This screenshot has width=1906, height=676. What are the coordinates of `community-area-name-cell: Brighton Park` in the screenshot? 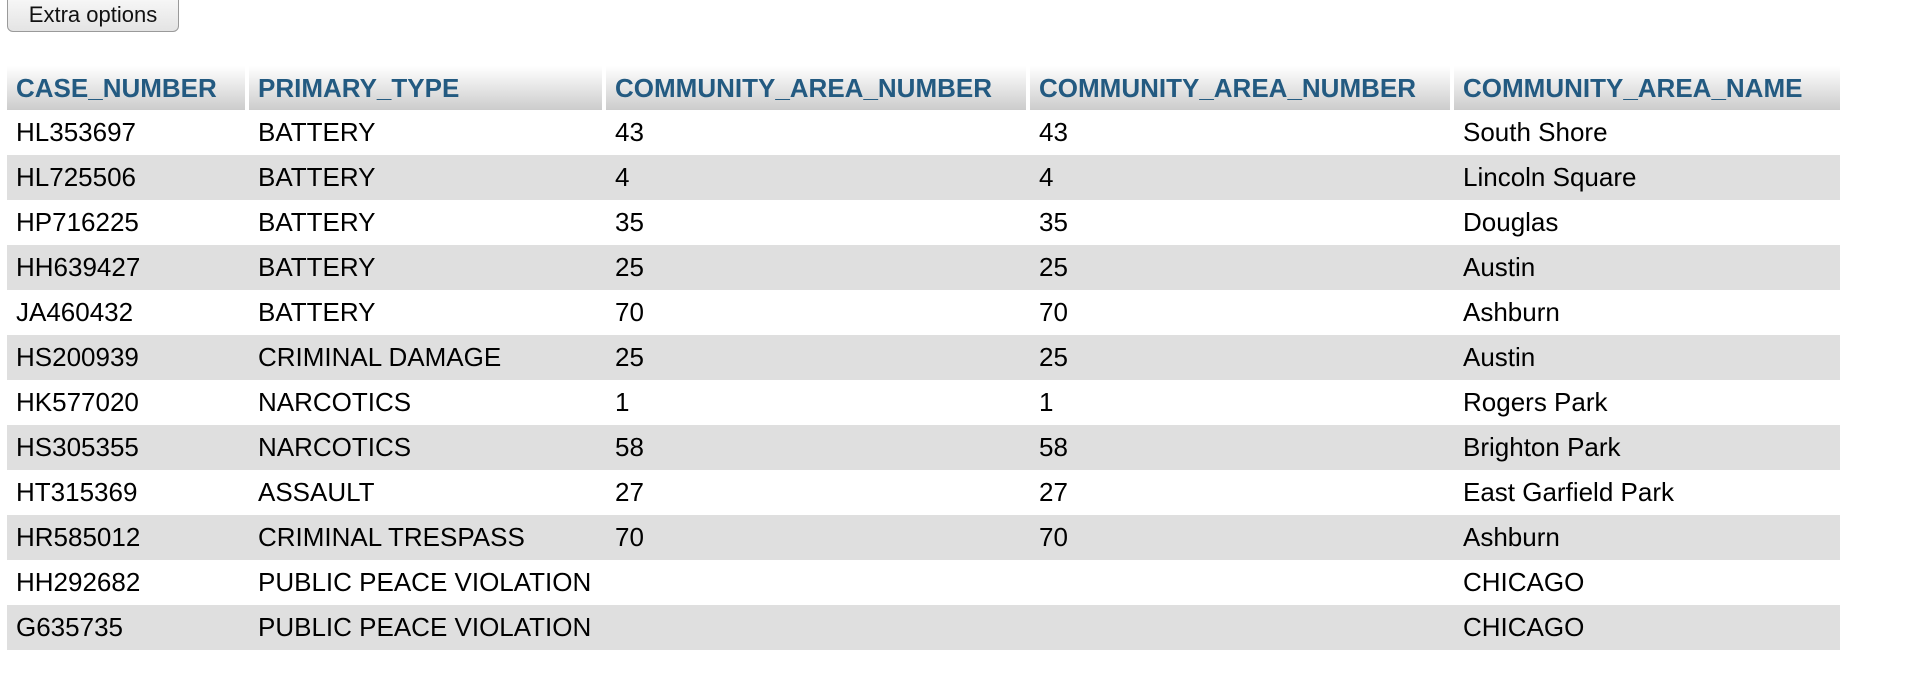 It's located at (1647, 447).